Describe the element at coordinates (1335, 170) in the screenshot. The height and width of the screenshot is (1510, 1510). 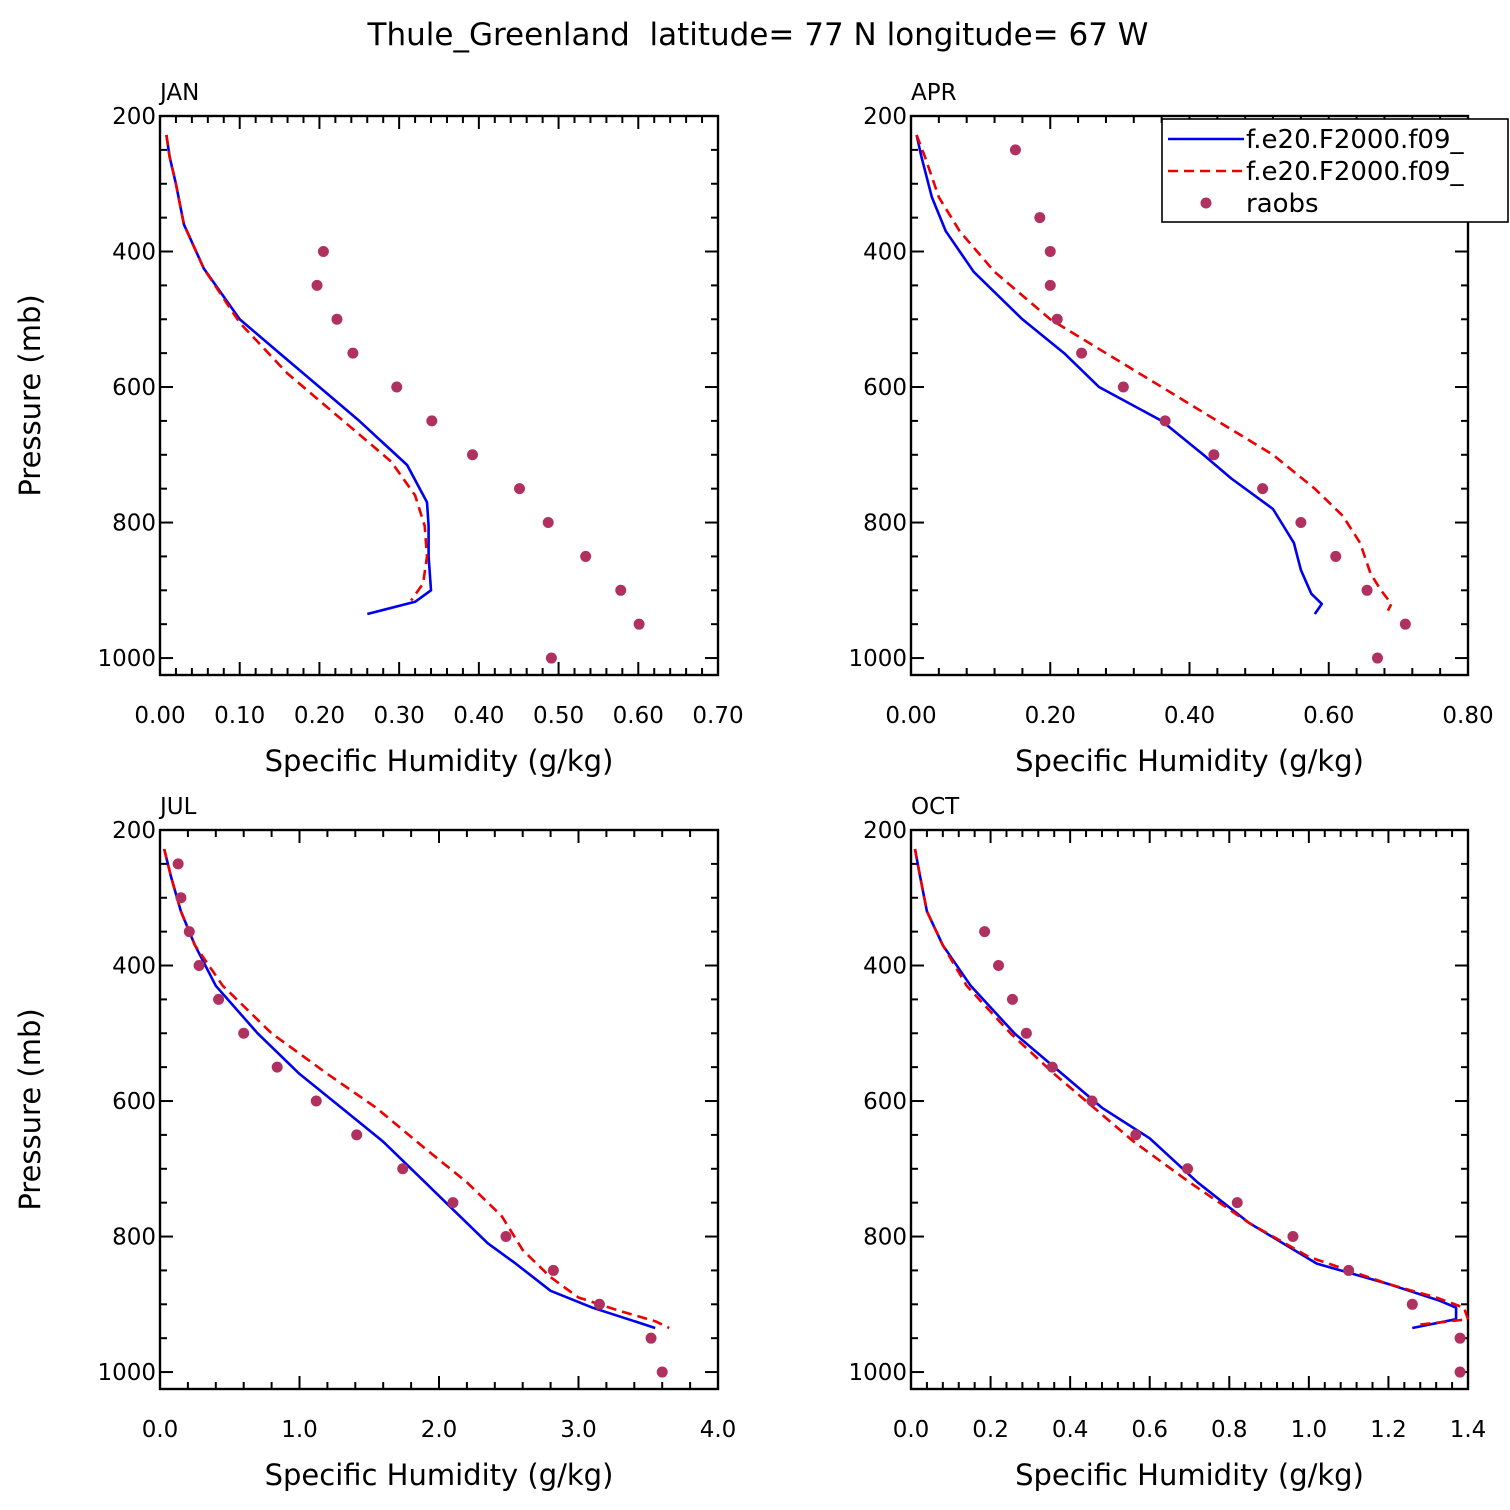
I see `legend: f.e20.F2000.f09_f.e20.F2000.f09_raobs` at that location.